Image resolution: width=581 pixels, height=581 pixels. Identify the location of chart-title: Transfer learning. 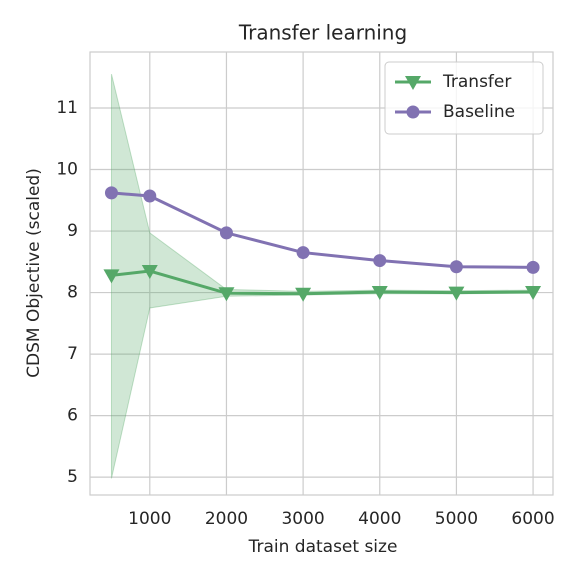
(322, 33).